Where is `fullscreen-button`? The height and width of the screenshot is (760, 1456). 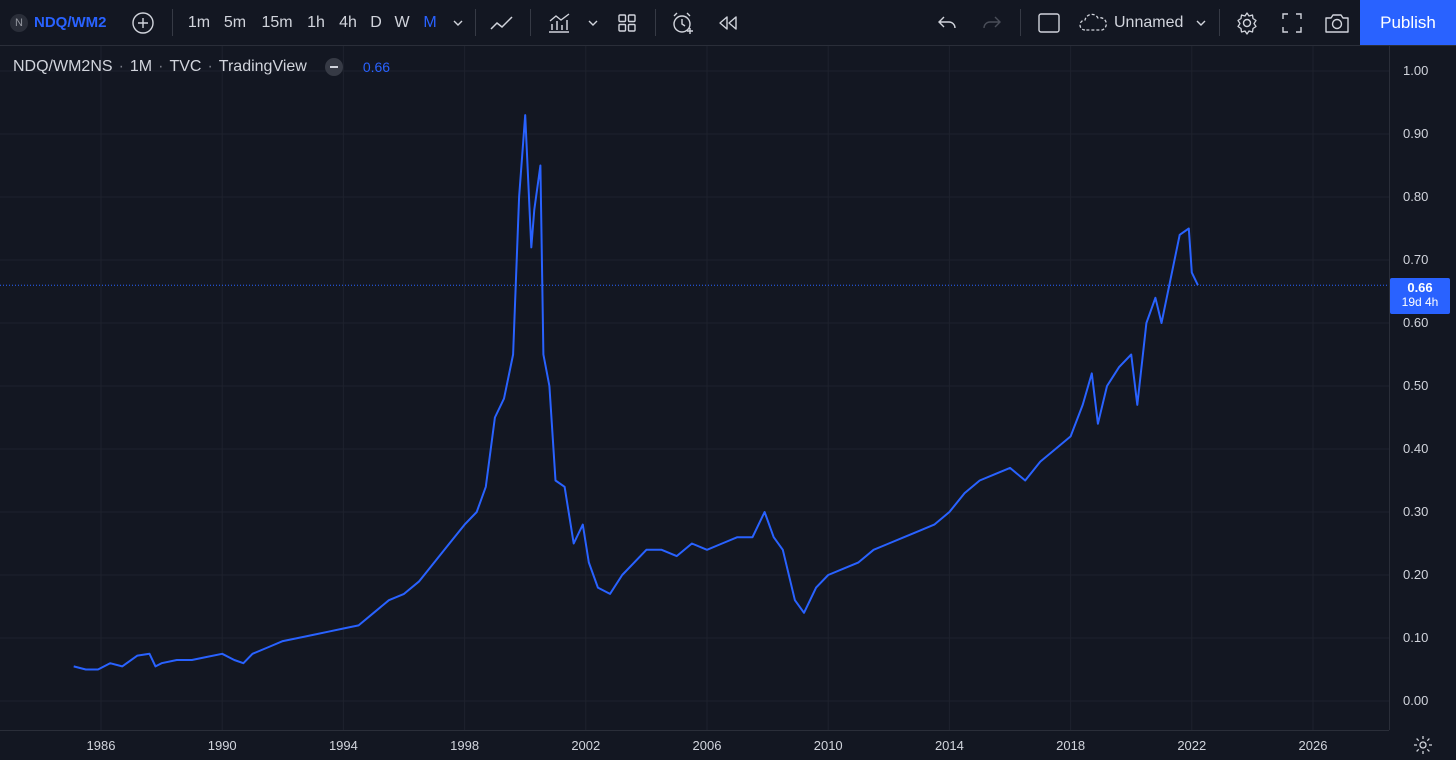
fullscreen-button is located at coordinates (1292, 22).